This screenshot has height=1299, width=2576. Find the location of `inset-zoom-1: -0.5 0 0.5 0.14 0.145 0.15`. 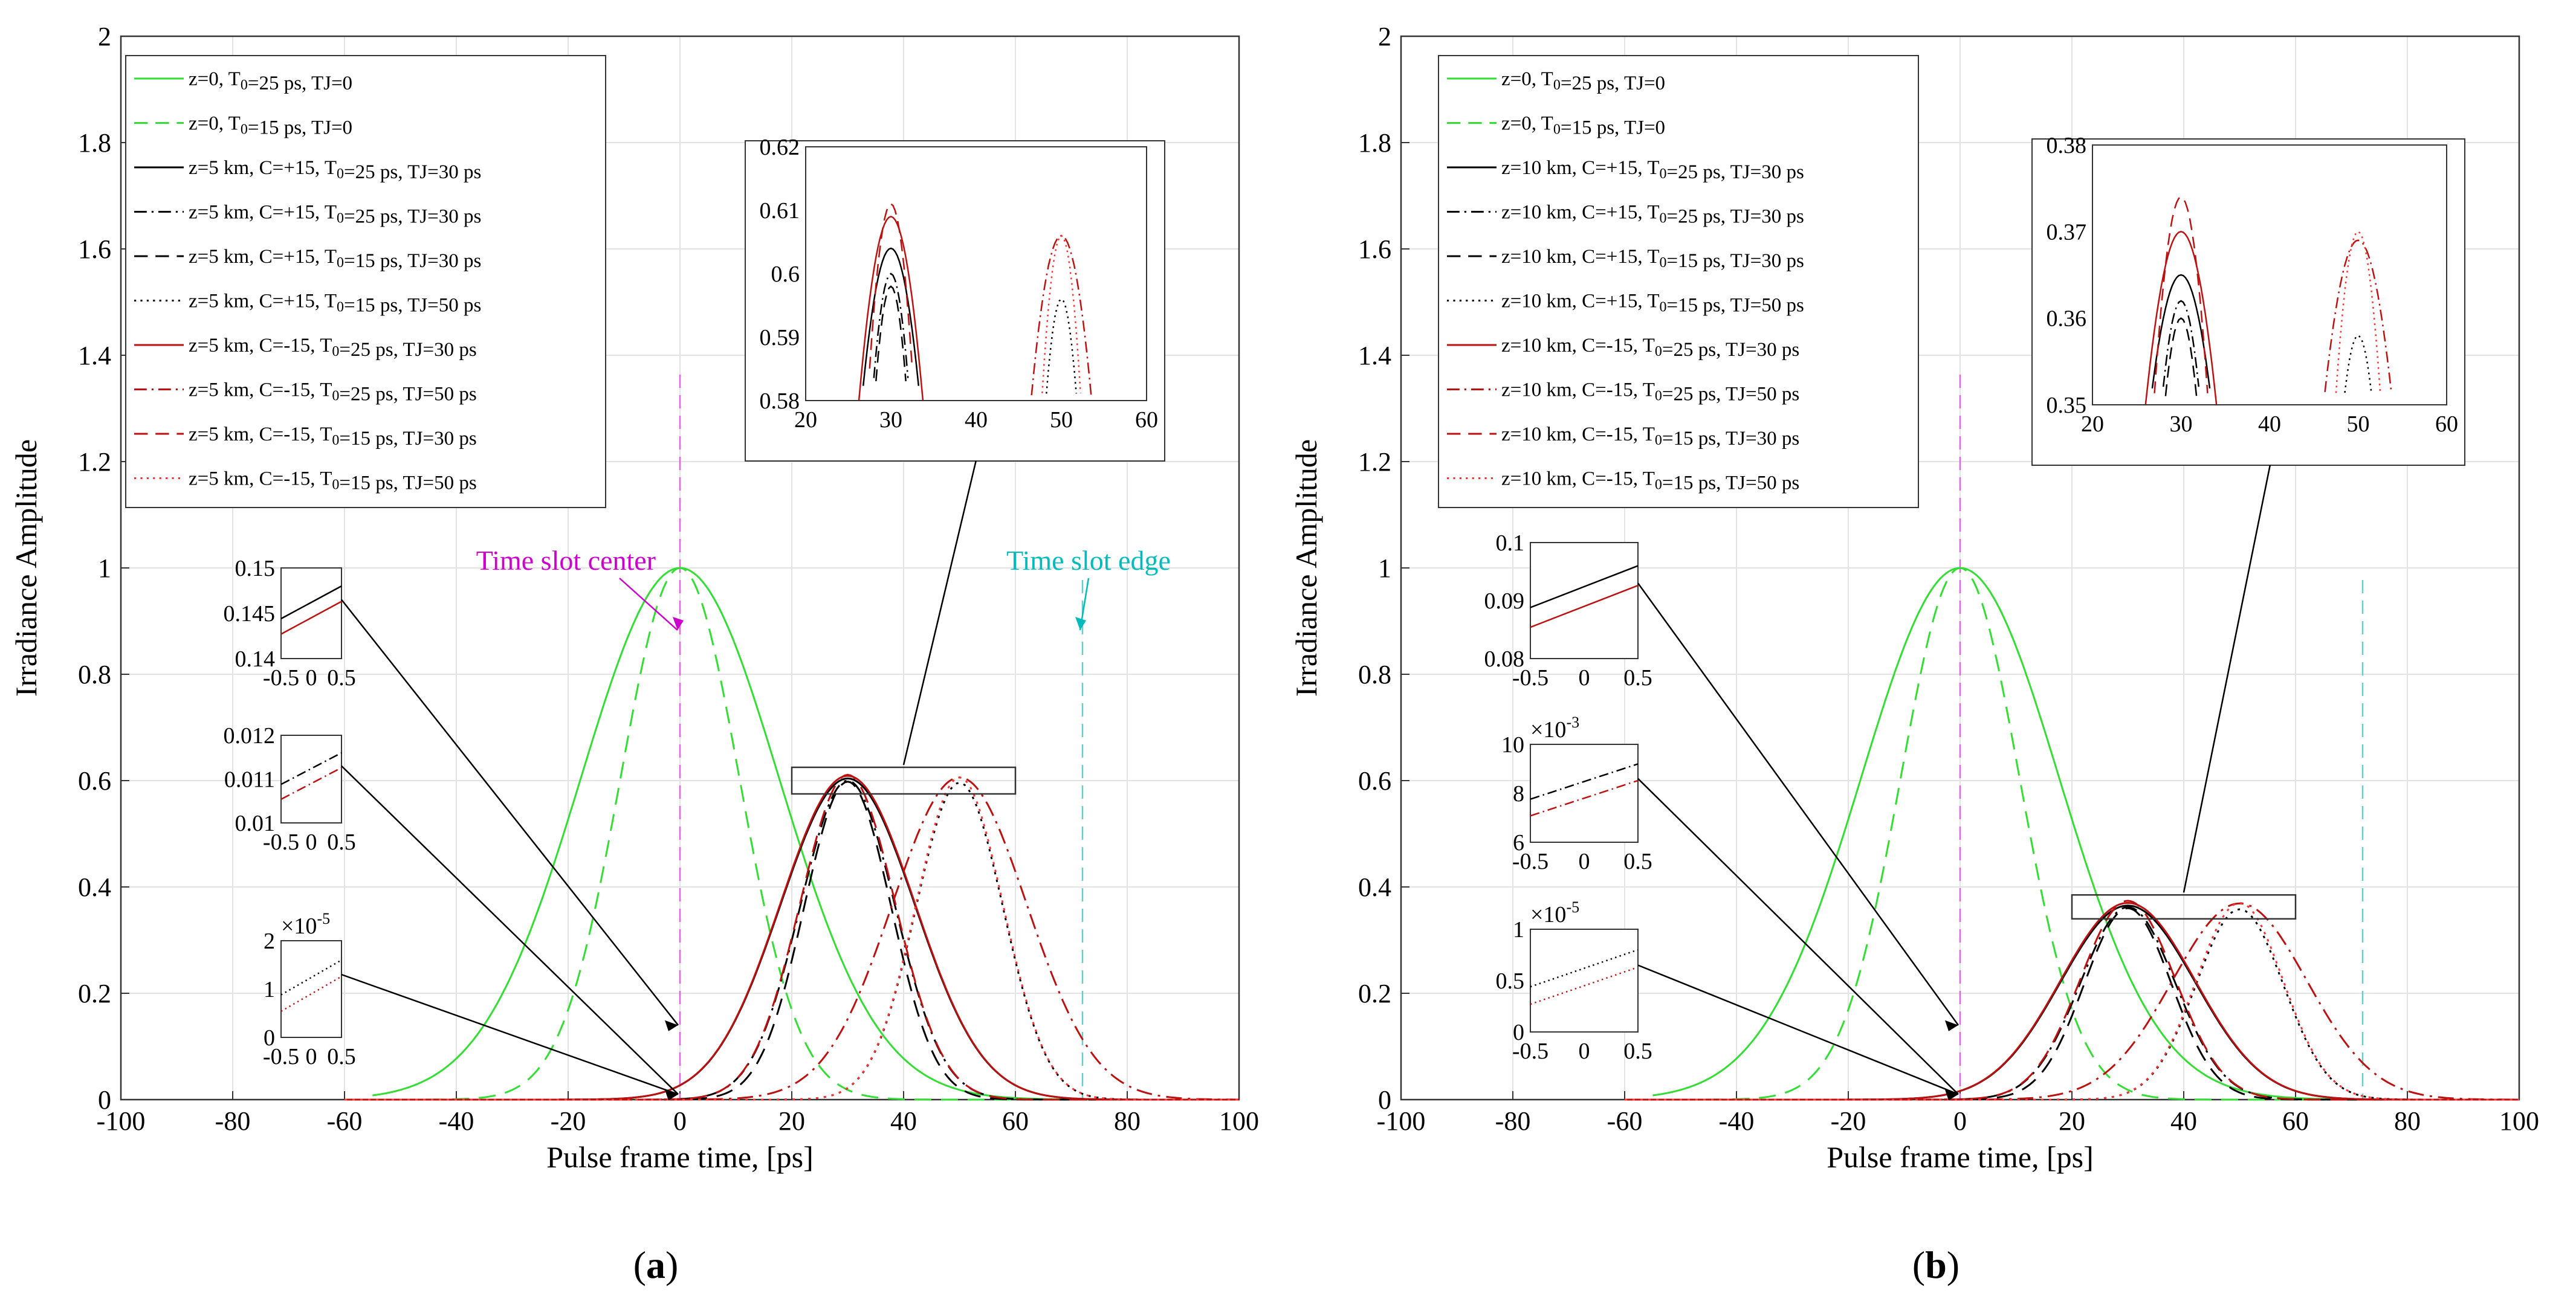

inset-zoom-1: -0.5 0 0.5 0.14 0.145 0.15 is located at coordinates (290, 623).